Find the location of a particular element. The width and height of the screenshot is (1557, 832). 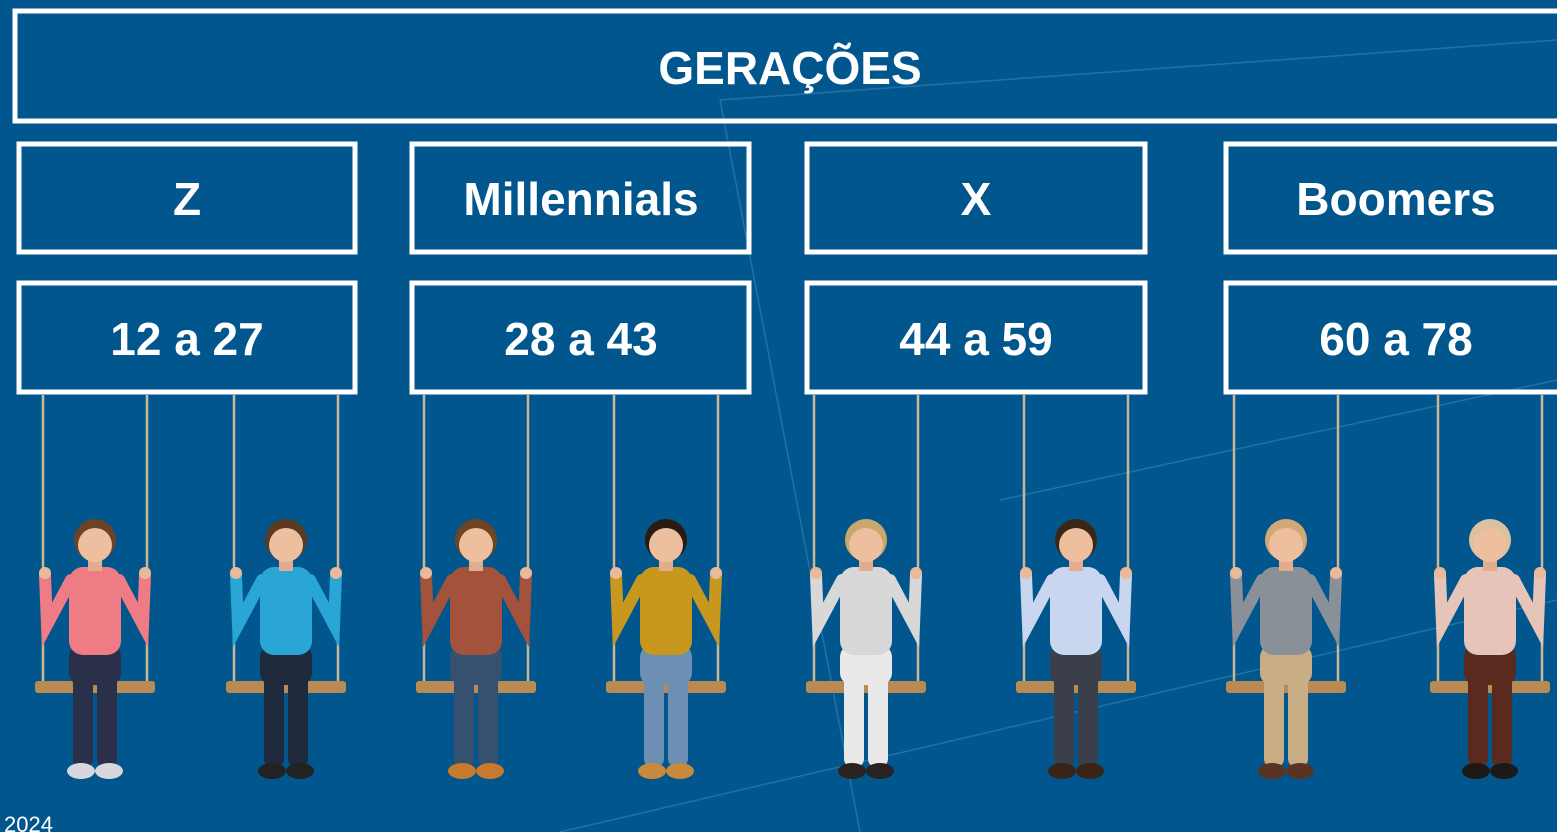

elderly-woman is located at coordinates (1490, 587).